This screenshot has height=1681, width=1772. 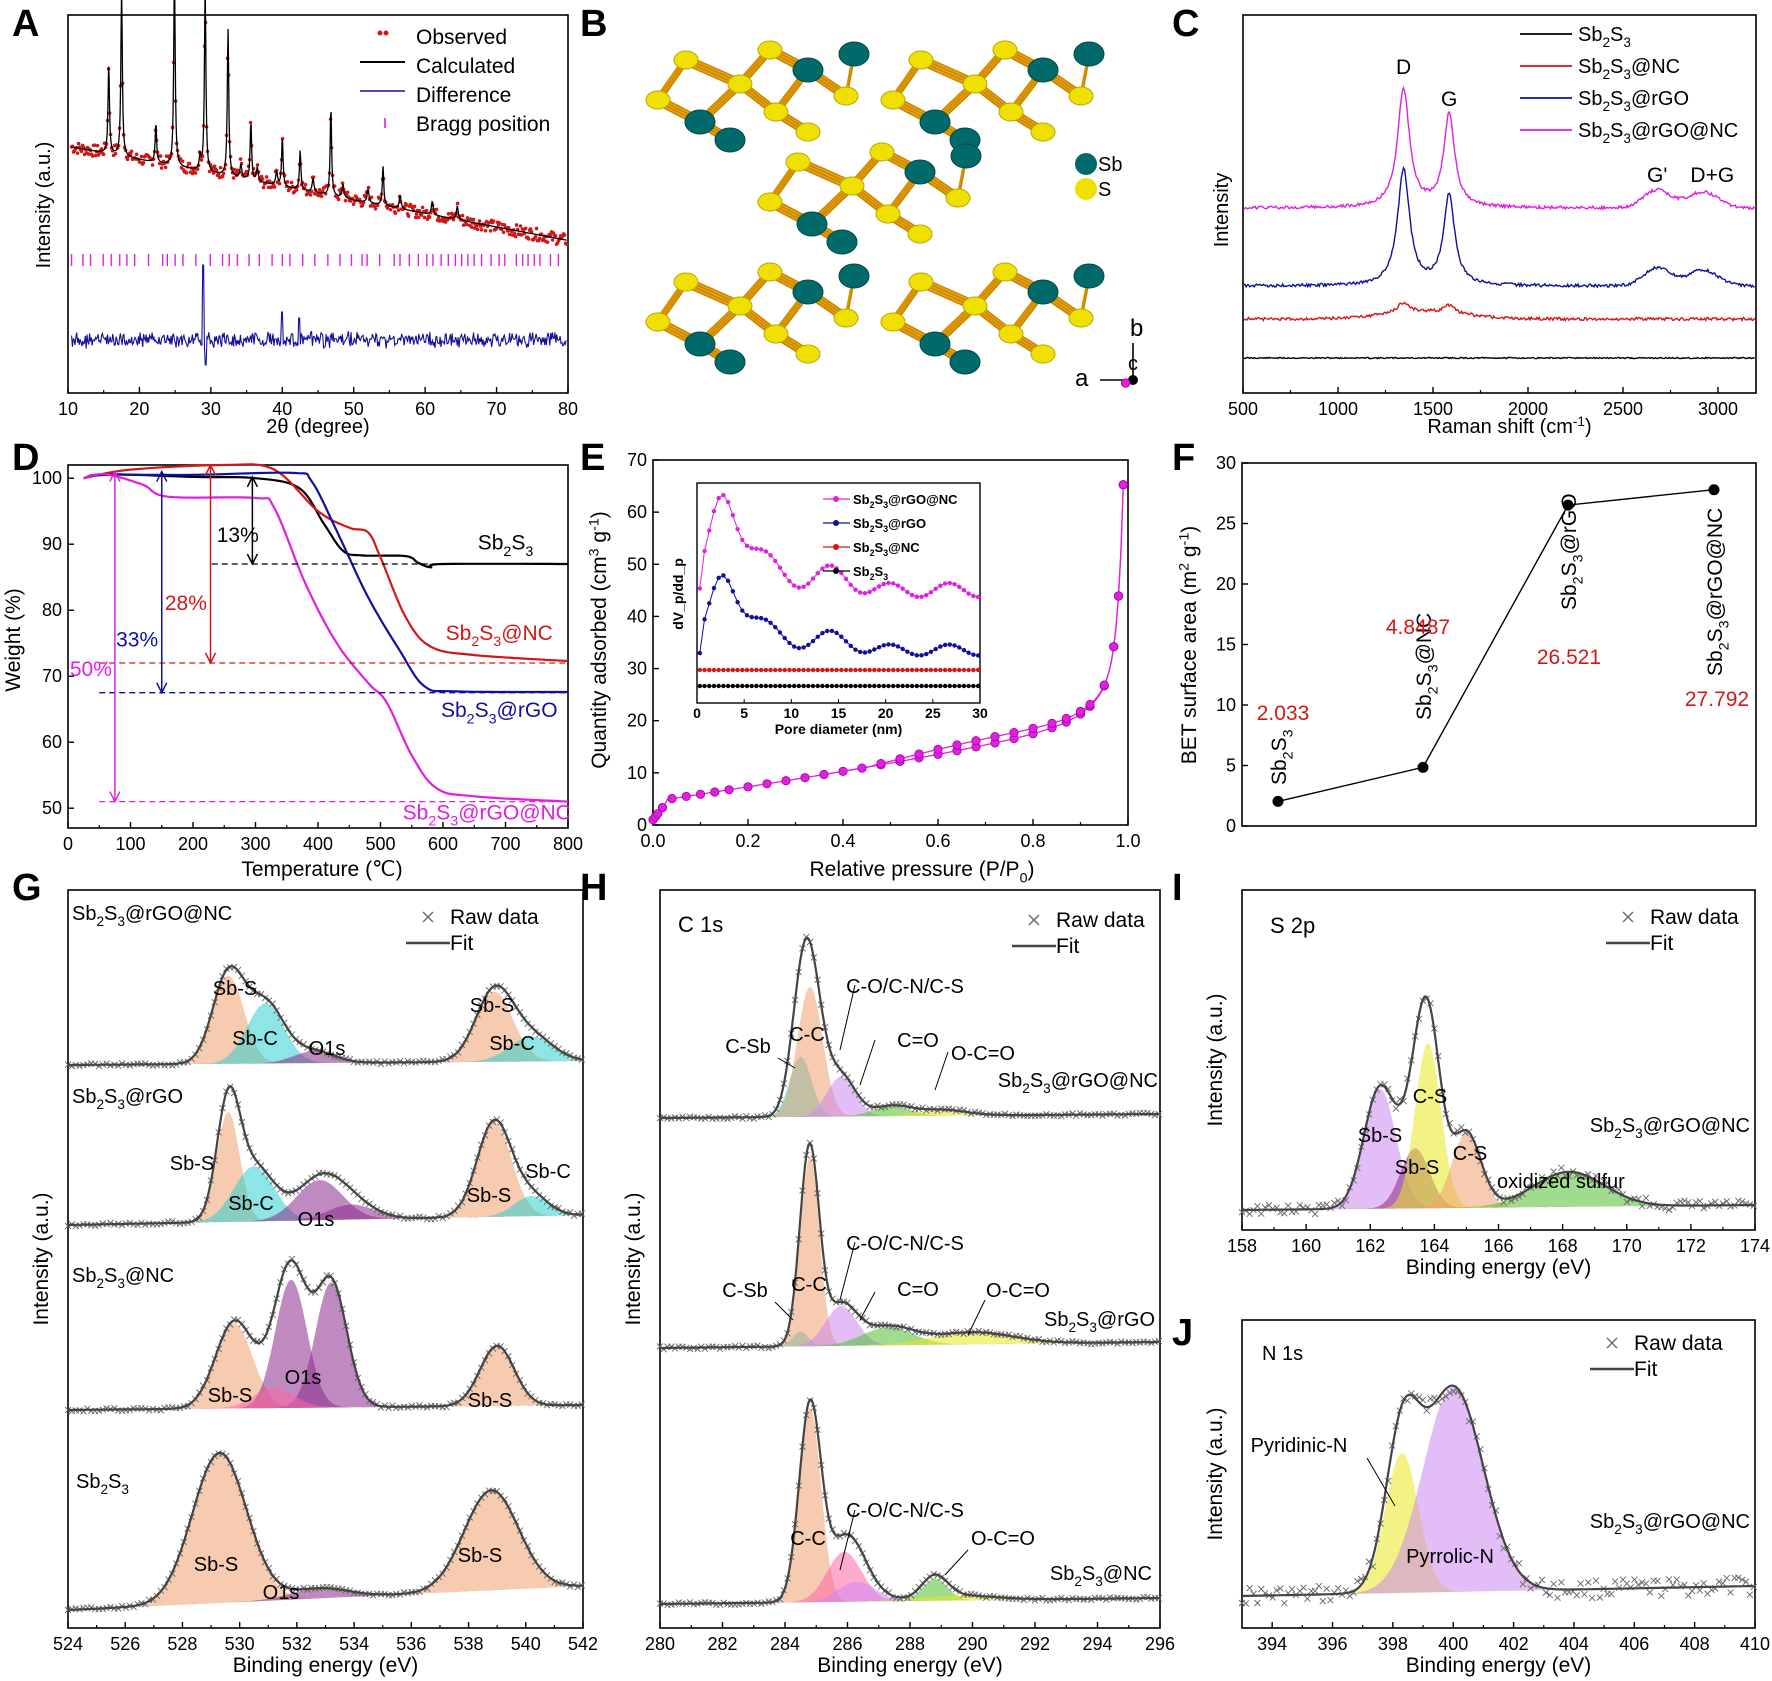 I want to click on text-part: 404, so click(x=1574, y=1644).